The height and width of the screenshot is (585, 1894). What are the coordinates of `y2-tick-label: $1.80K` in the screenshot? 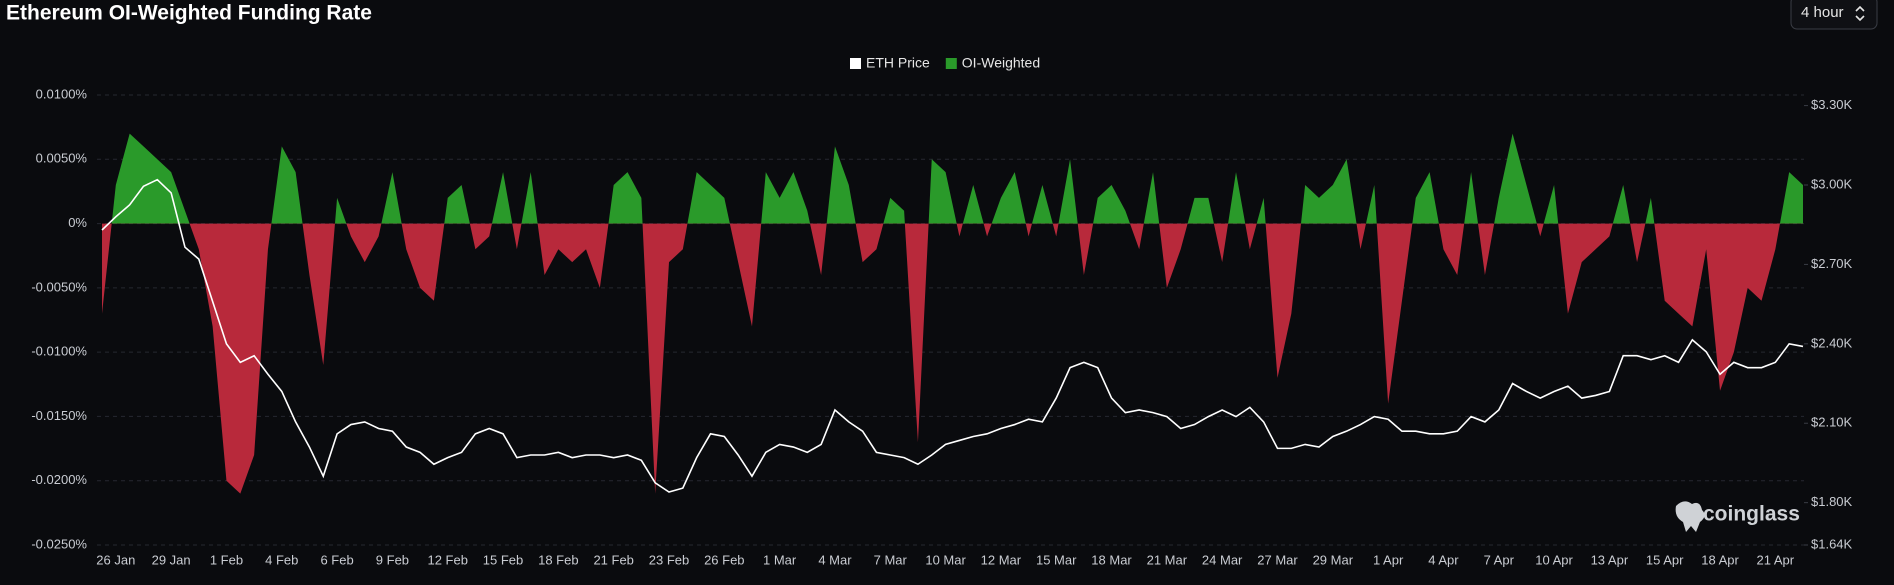 It's located at (1832, 501).